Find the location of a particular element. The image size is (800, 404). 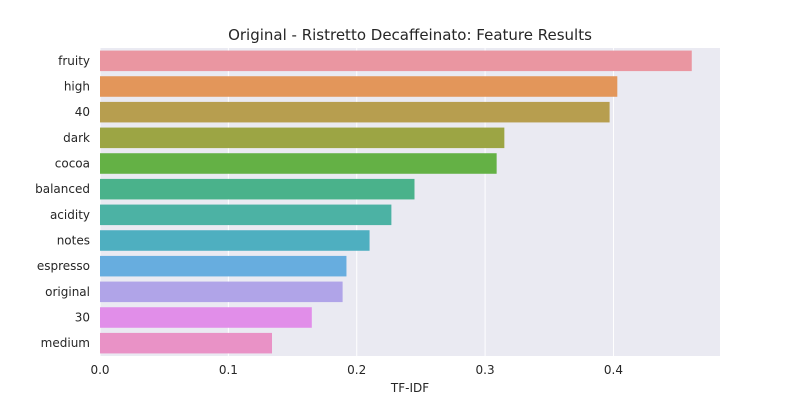

x-axis-label: TF-IDF is located at coordinates (409, 388).